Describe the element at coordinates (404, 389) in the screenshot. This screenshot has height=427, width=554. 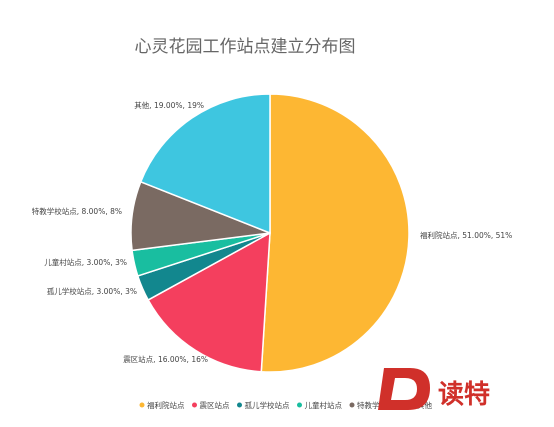
I see `watermark-d-mark` at that location.